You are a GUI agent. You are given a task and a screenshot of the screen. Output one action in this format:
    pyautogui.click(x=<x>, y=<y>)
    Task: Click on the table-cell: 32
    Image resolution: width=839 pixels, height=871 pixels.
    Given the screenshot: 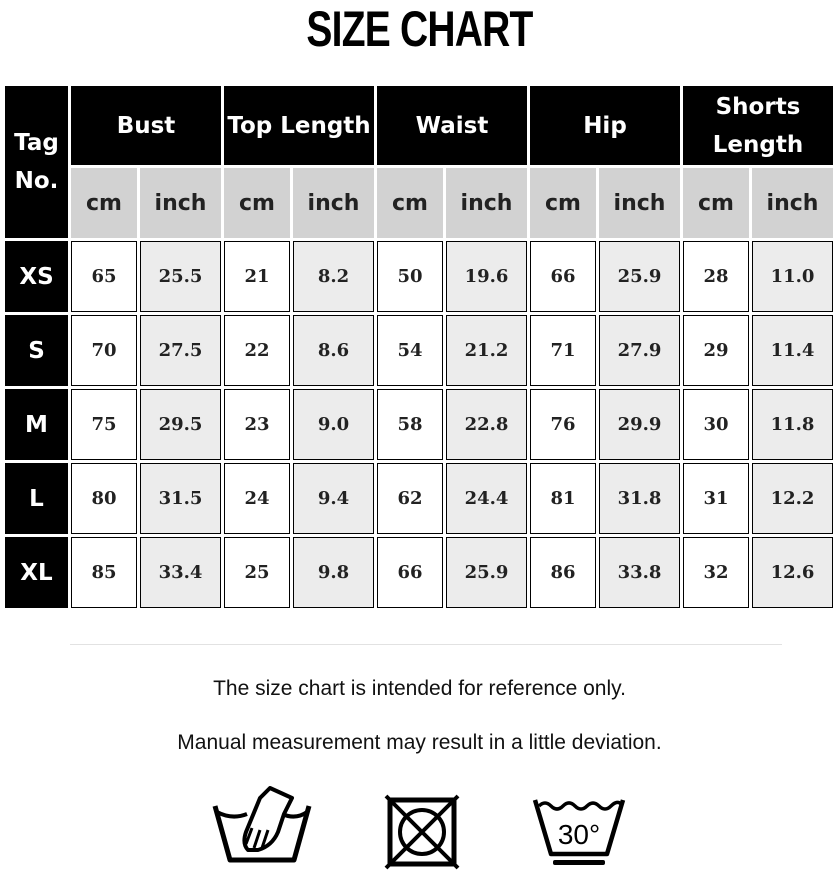 What is the action you would take?
    pyautogui.click(x=716, y=572)
    